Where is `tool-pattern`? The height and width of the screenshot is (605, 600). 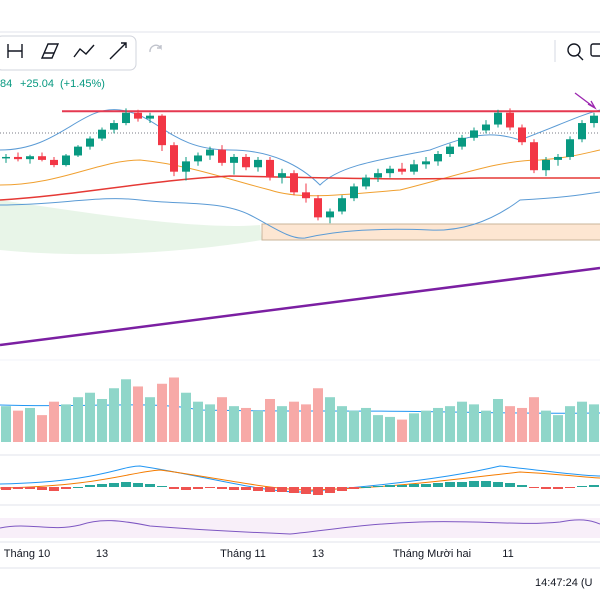
tool-pattern is located at coordinates (50, 51).